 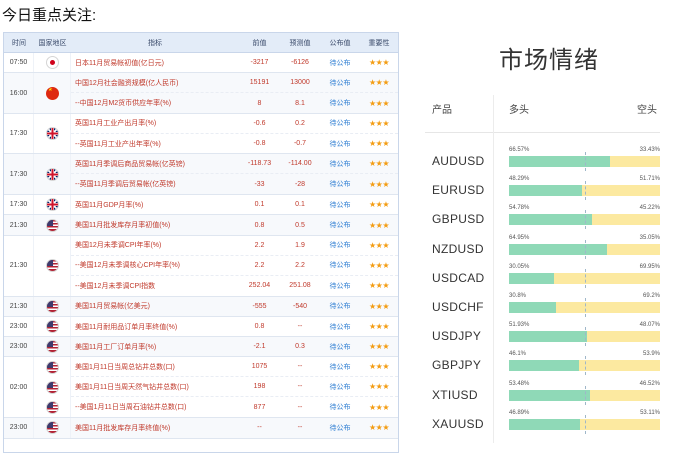 I want to click on sentiment-short-percent: 33.43%, so click(x=649, y=150).